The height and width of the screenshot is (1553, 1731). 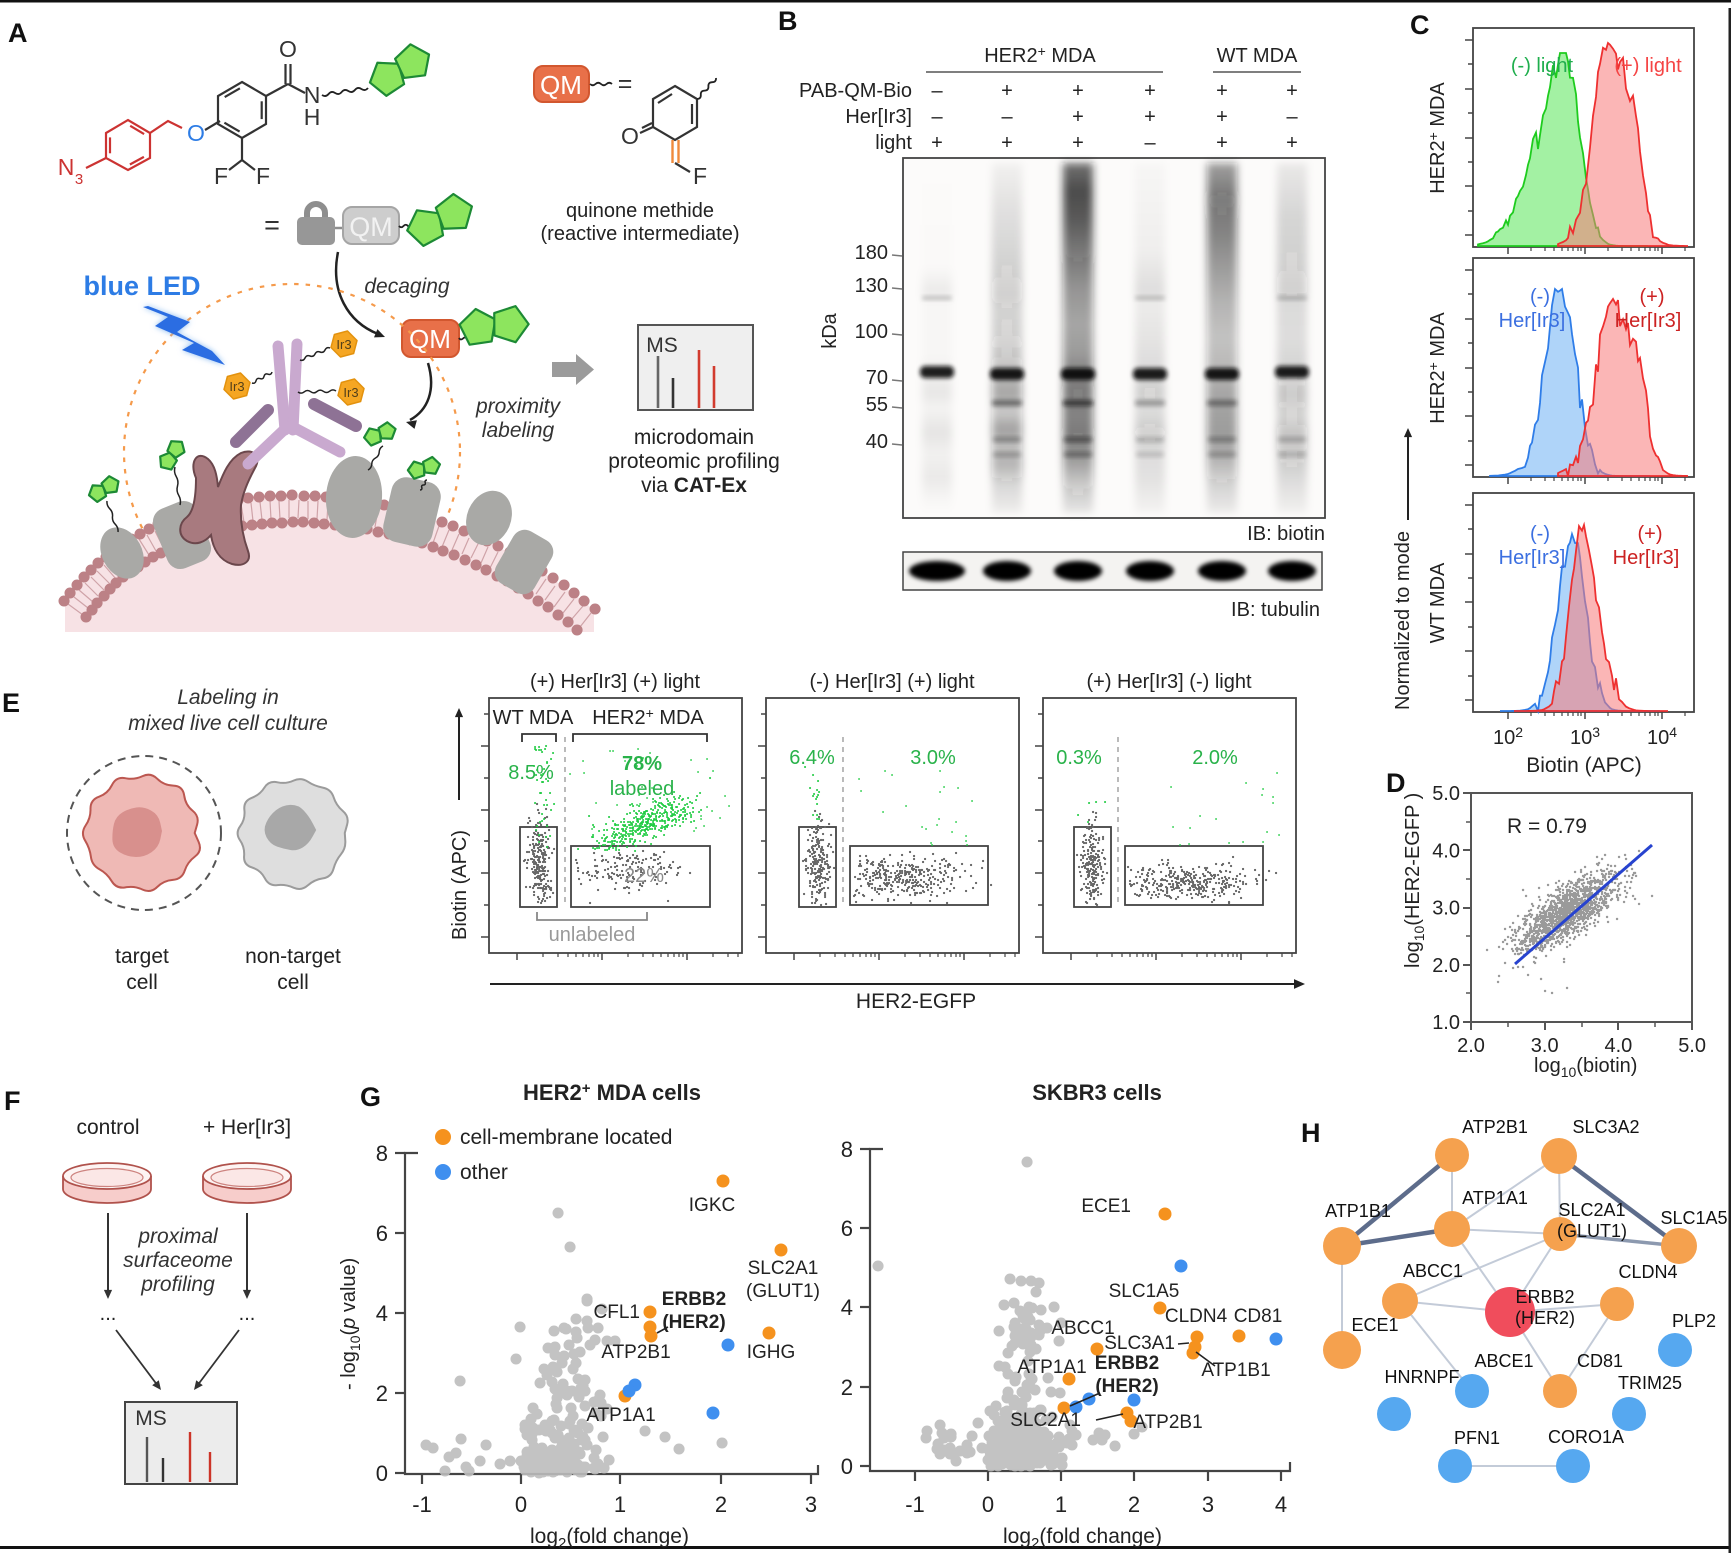 I want to click on svg-text: (reactive intermediate), so click(x=640, y=234).